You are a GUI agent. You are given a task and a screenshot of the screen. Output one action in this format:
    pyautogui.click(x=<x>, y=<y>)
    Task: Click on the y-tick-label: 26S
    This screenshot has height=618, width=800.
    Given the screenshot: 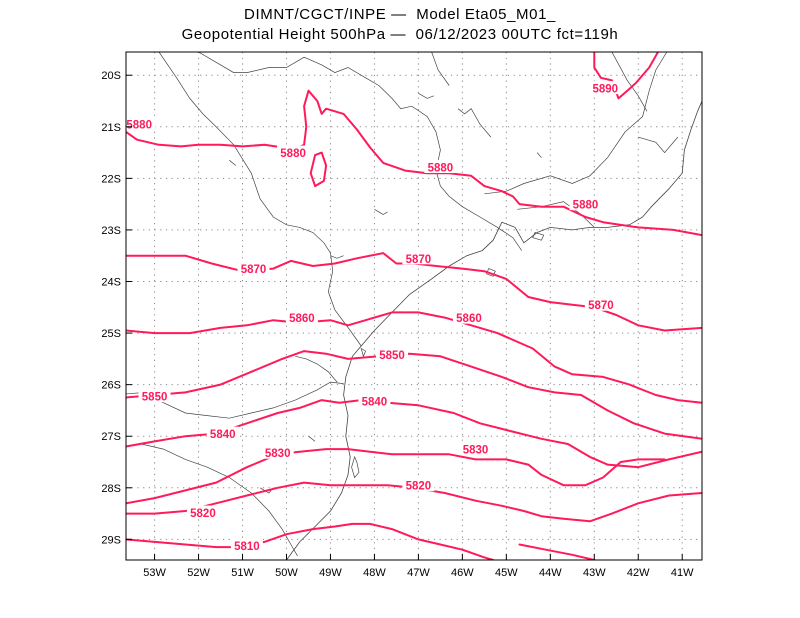 What is the action you would take?
    pyautogui.click(x=111, y=386)
    